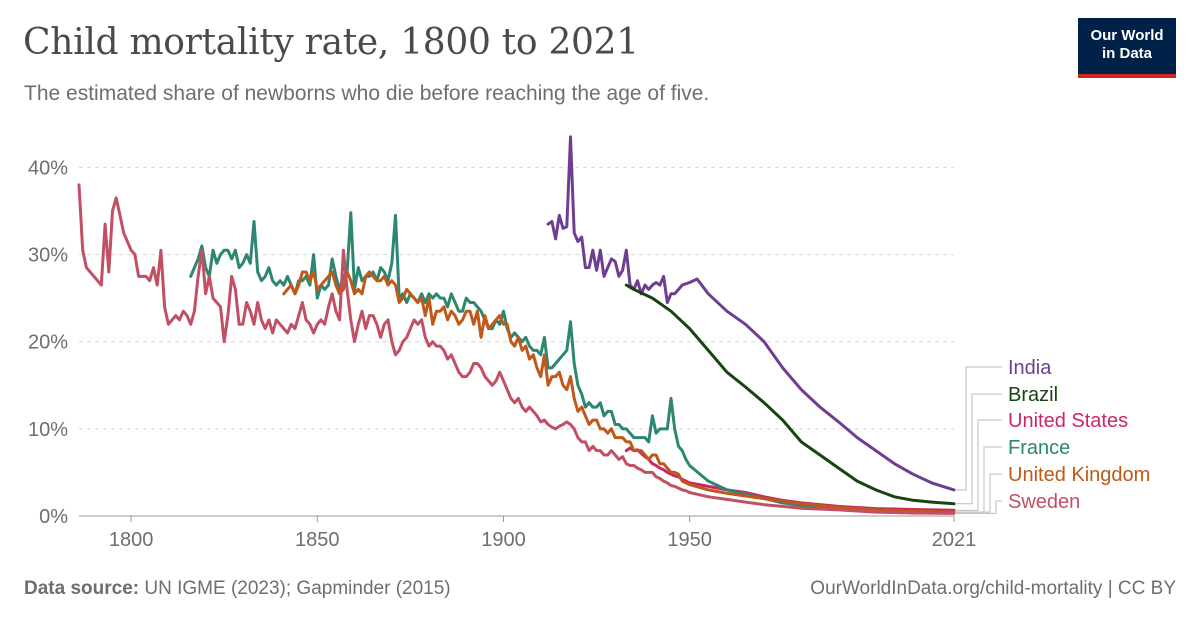  I want to click on owid-logo: Our World in Data, so click(1127, 48).